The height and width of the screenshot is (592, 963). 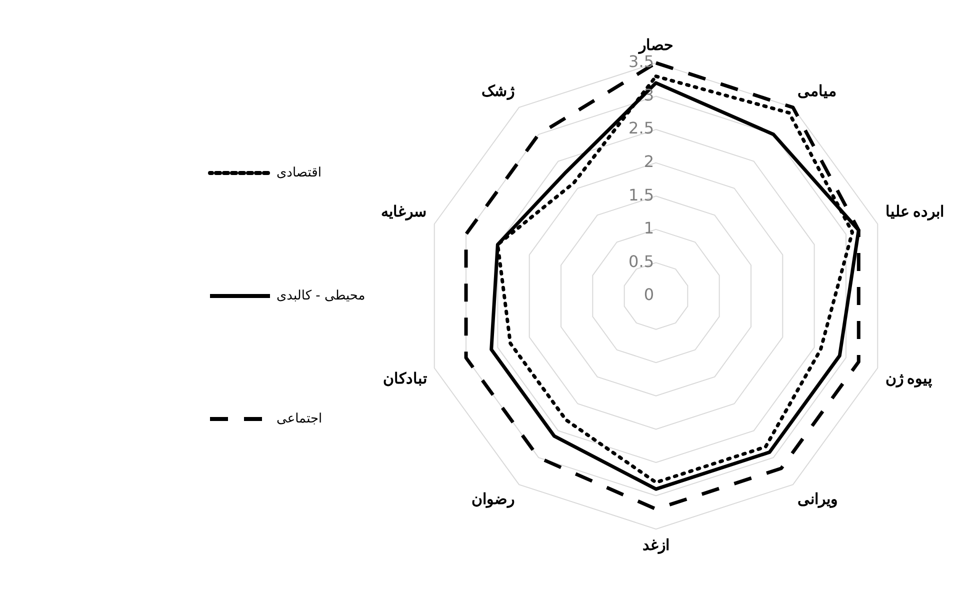 I want to click on y-tick-label: 0, so click(x=649, y=294).